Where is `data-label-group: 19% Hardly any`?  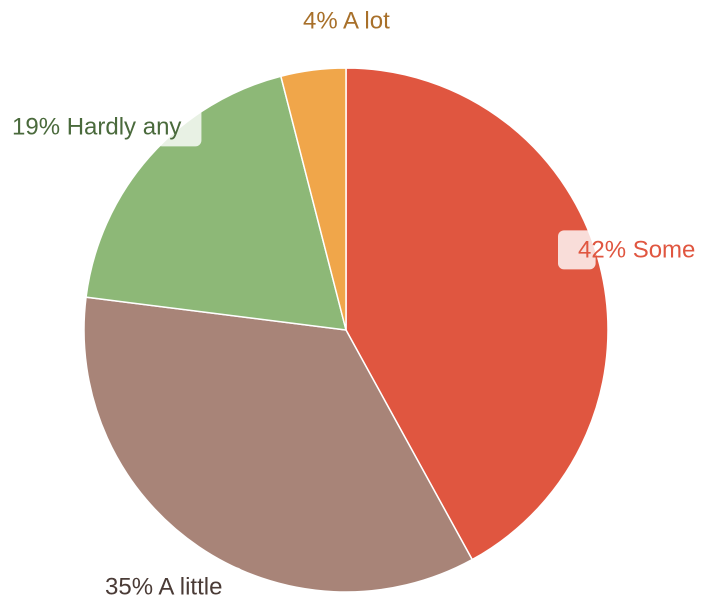
data-label-group: 19% Hardly any is located at coordinates (107, 127).